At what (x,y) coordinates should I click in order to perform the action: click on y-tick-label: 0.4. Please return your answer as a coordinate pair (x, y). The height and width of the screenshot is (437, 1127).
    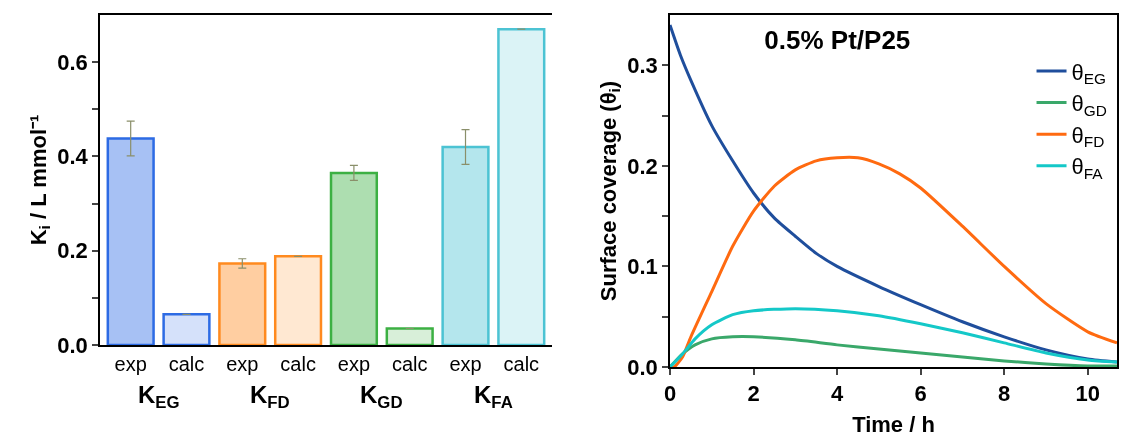
    Looking at the image, I should click on (73, 157).